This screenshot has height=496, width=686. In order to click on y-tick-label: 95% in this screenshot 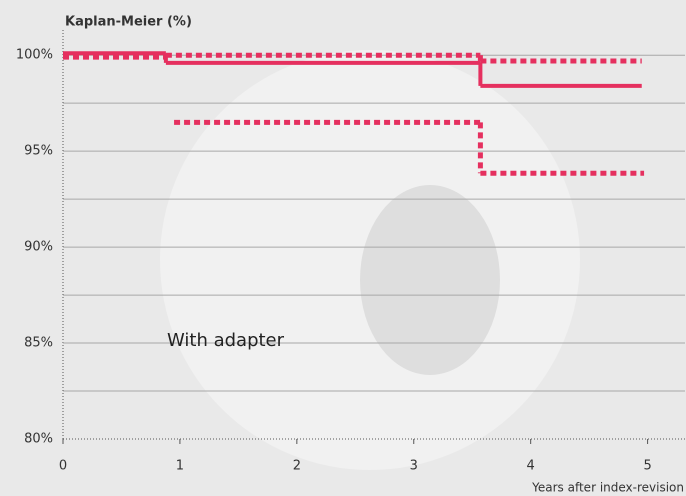, I will do `click(38, 151)`.